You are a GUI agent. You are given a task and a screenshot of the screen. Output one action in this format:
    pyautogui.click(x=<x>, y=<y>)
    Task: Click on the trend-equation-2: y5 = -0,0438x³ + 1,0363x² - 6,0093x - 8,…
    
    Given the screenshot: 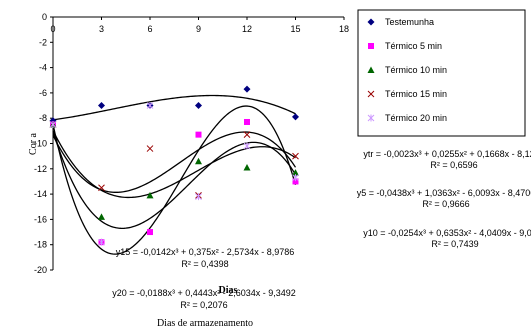 What is the action you would take?
    pyautogui.click(x=444, y=193)
    